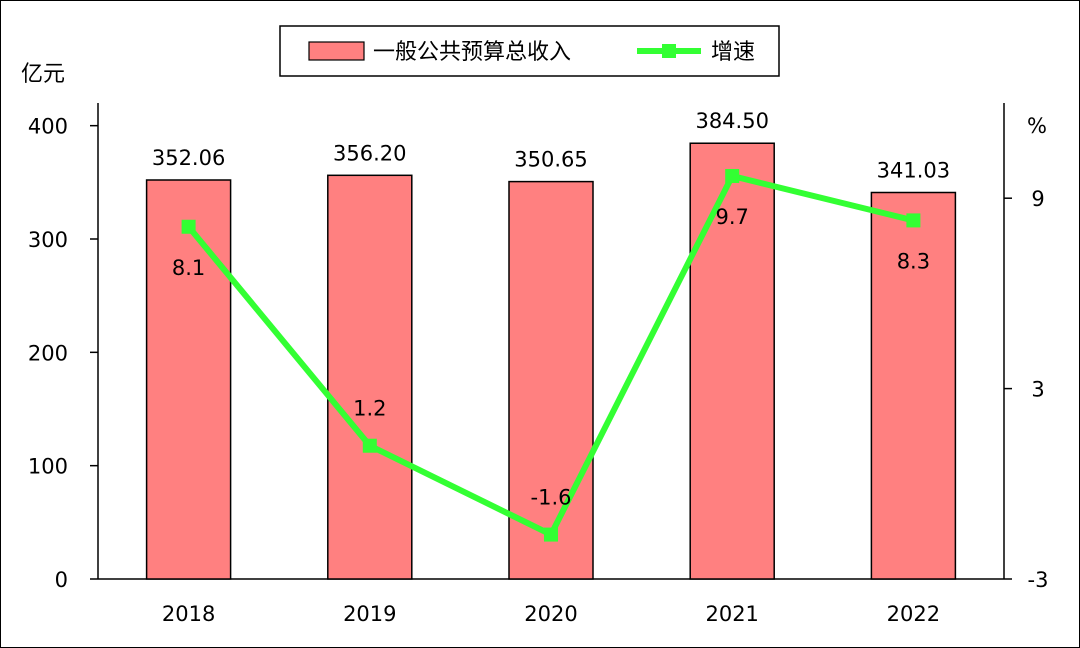  What do you see at coordinates (48, 353) in the screenshot?
I see `y-left-tick-label: 200` at bounding box center [48, 353].